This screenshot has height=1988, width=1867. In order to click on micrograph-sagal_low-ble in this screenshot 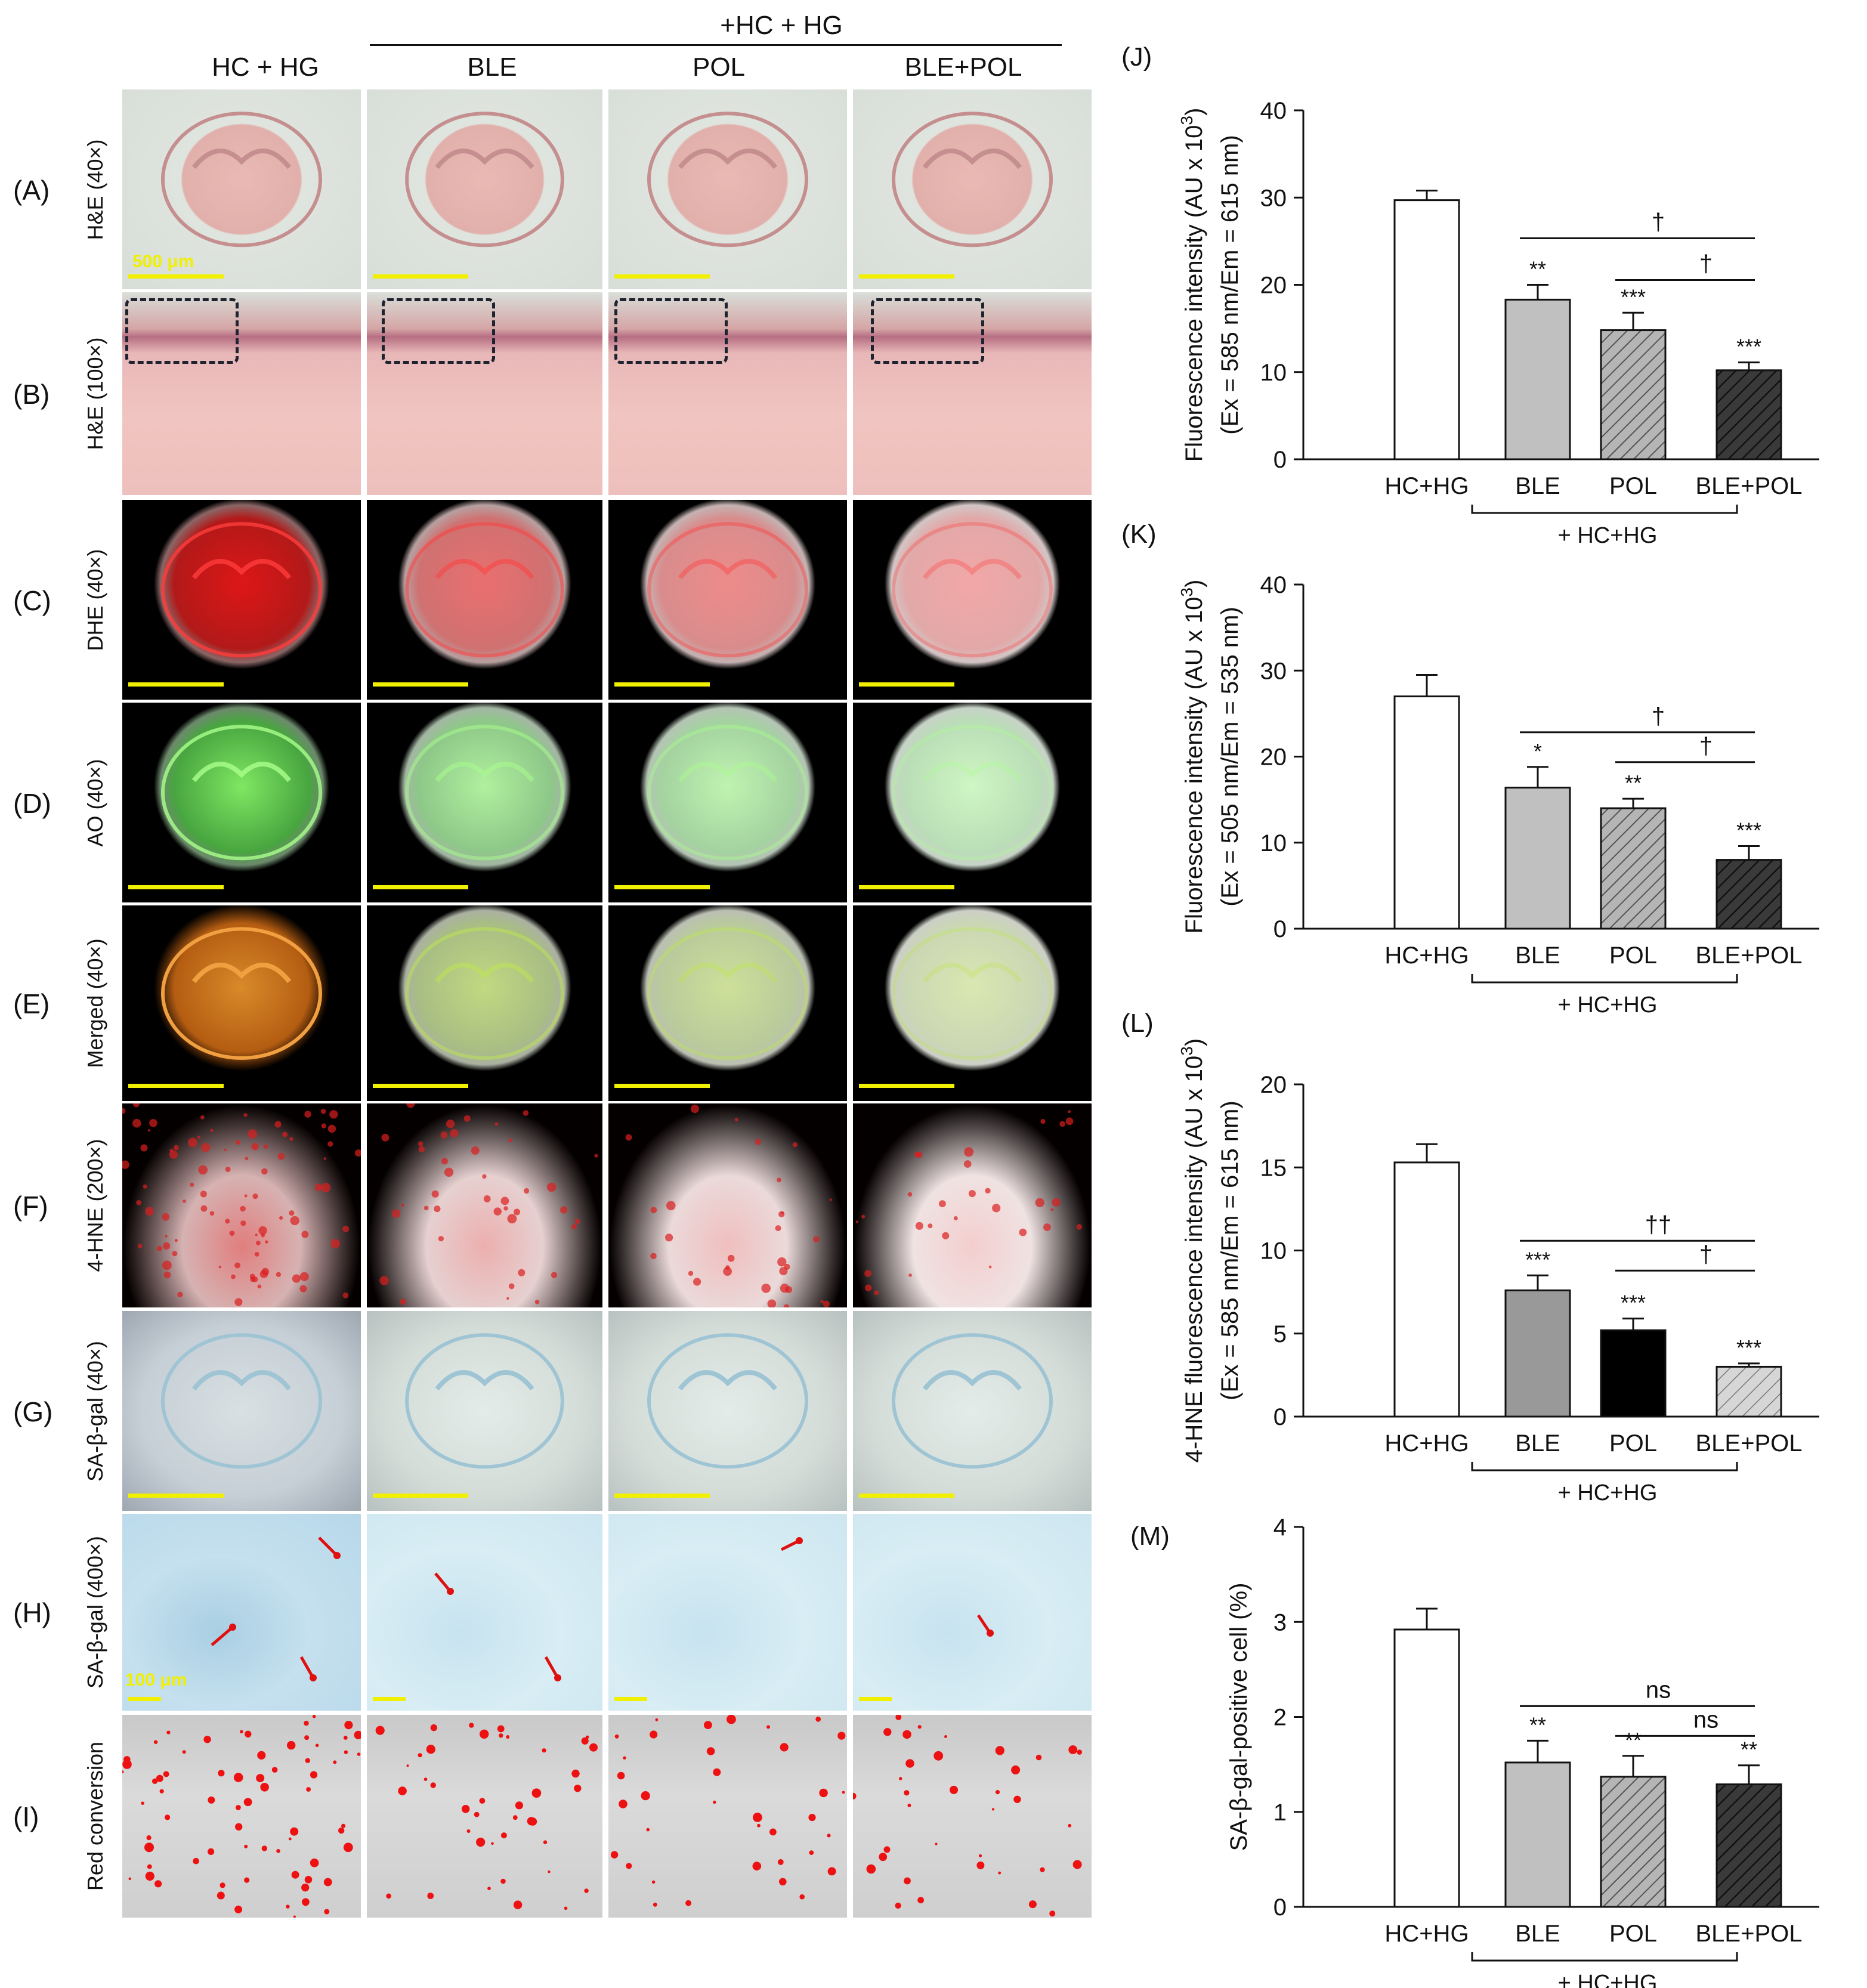, I will do `click(484, 1411)`.